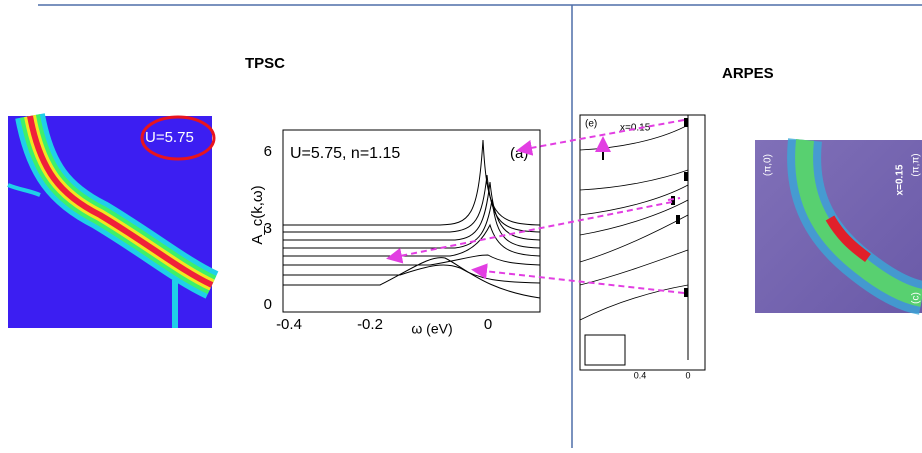  What do you see at coordinates (640, 375) in the screenshot?
I see `x-tick-label: 0.4` at bounding box center [640, 375].